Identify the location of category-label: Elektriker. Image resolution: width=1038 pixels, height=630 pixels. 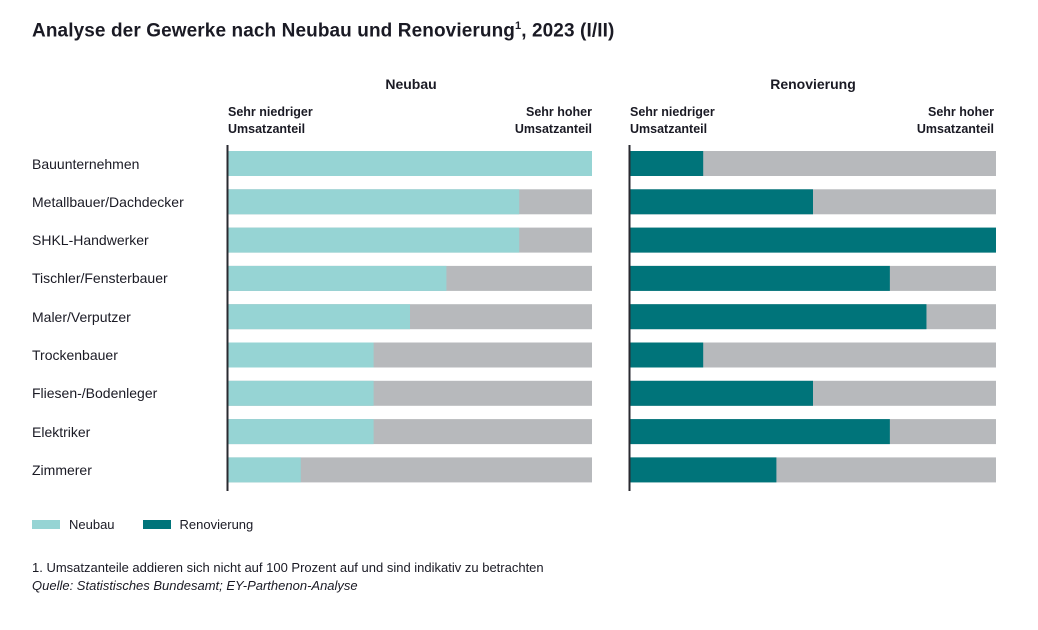
(61, 431).